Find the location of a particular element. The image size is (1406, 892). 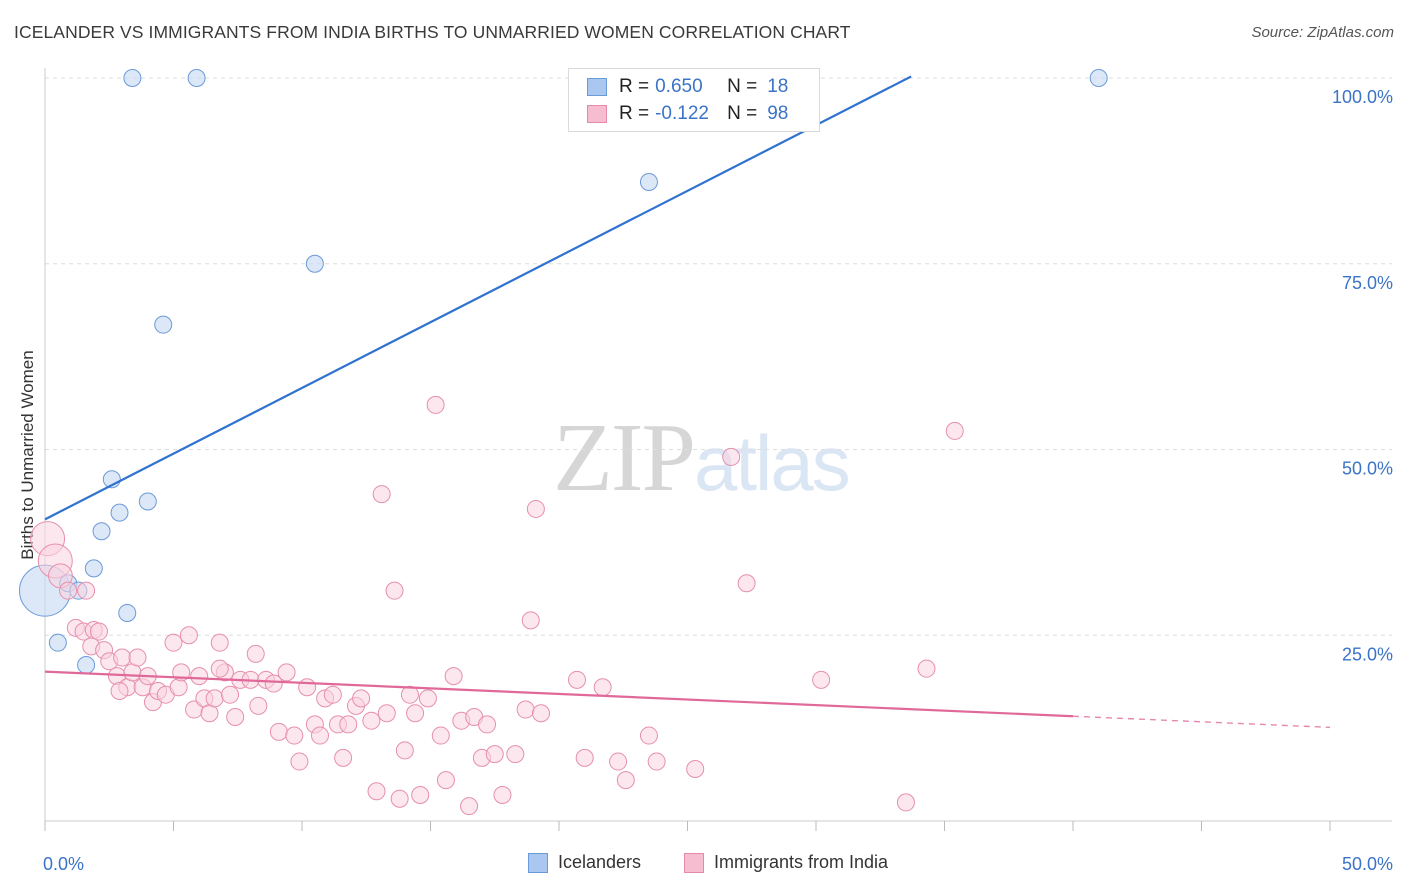

bottom-legend-swatch-india is located at coordinates (694, 862).